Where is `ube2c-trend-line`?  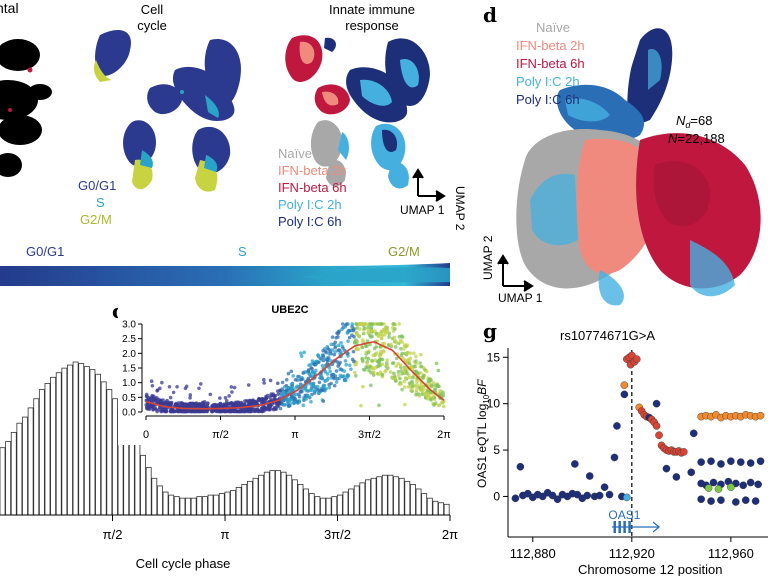
ube2c-trend-line is located at coordinates (295, 375).